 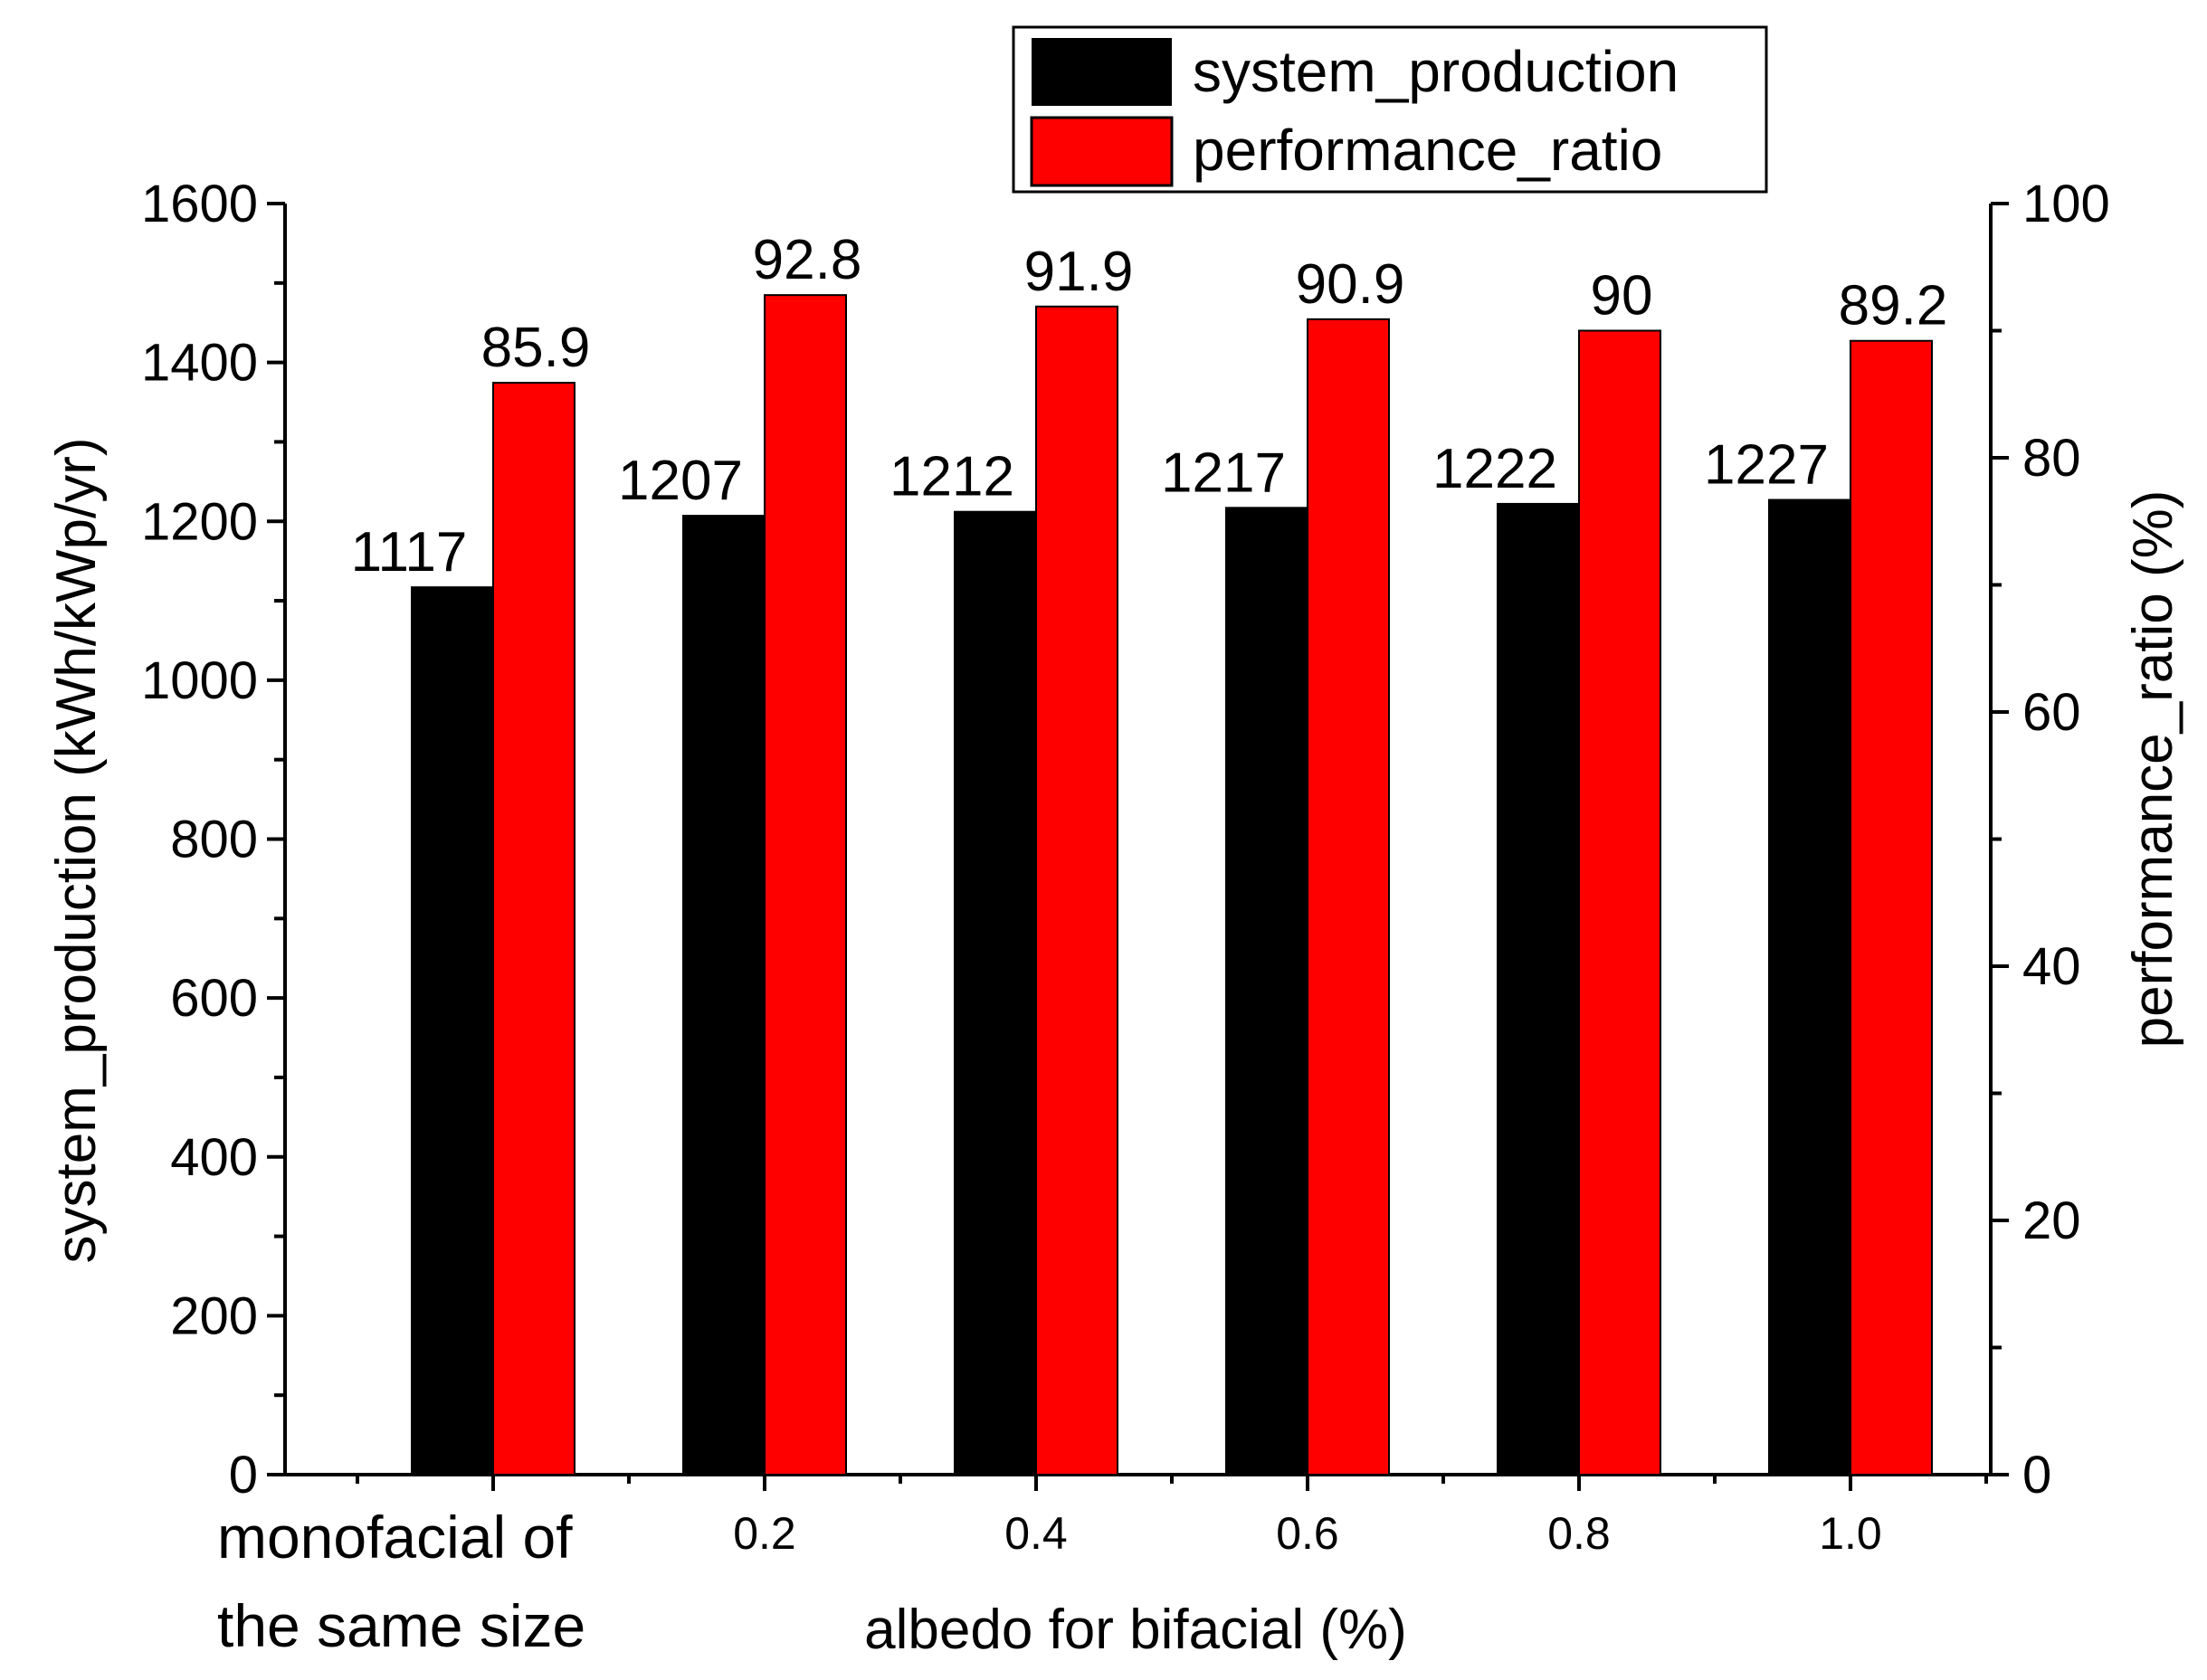 I want to click on x-category-label: 0.8, so click(x=1579, y=1534).